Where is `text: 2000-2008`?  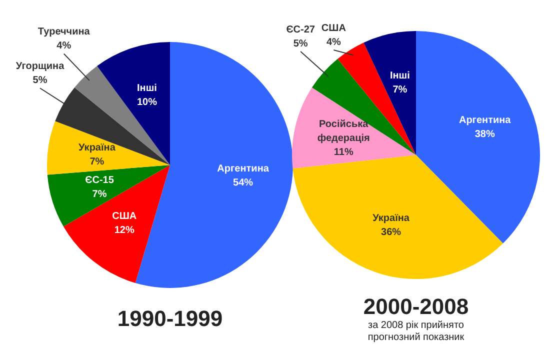
text: 2000-2008 is located at coordinates (416, 306).